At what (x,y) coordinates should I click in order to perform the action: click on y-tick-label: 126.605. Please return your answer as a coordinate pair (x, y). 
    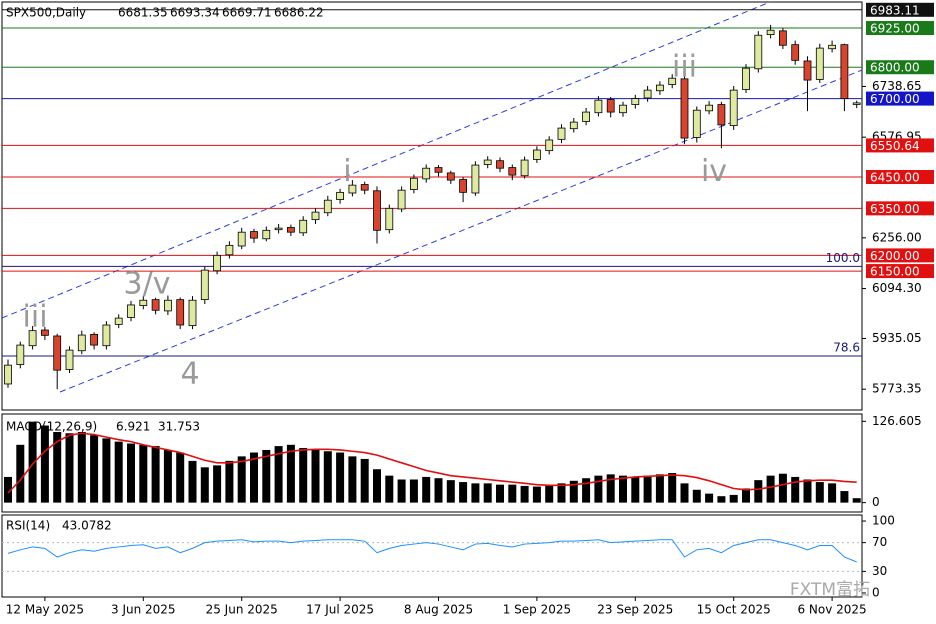
    Looking at the image, I should click on (897, 421).